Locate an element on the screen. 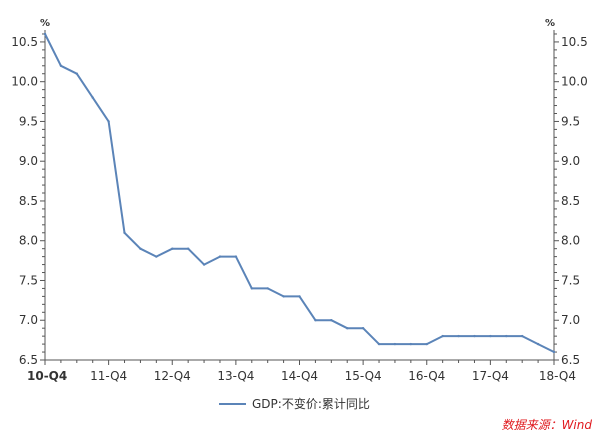 The width and height of the screenshot is (600, 437). left-y-tick-label: 9.0 is located at coordinates (28, 161).